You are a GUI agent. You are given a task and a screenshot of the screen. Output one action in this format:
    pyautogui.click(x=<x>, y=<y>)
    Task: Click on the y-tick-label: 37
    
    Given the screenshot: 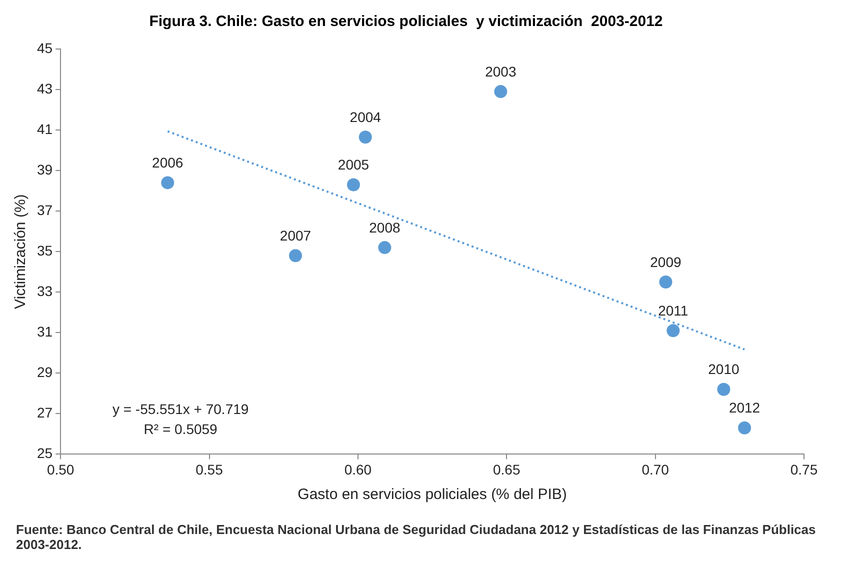 What is the action you would take?
    pyautogui.click(x=44, y=210)
    